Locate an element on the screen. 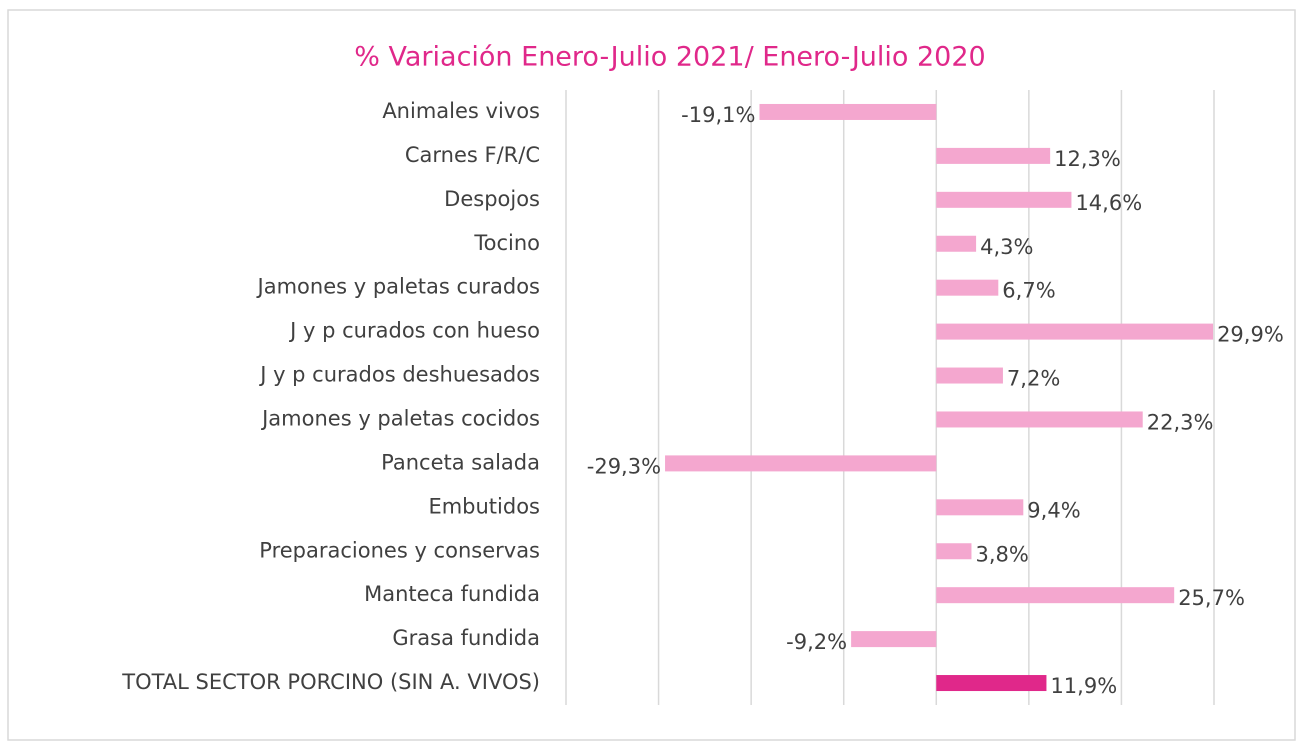 The width and height of the screenshot is (1303, 747). data-label: 7,2% is located at coordinates (1033, 379).